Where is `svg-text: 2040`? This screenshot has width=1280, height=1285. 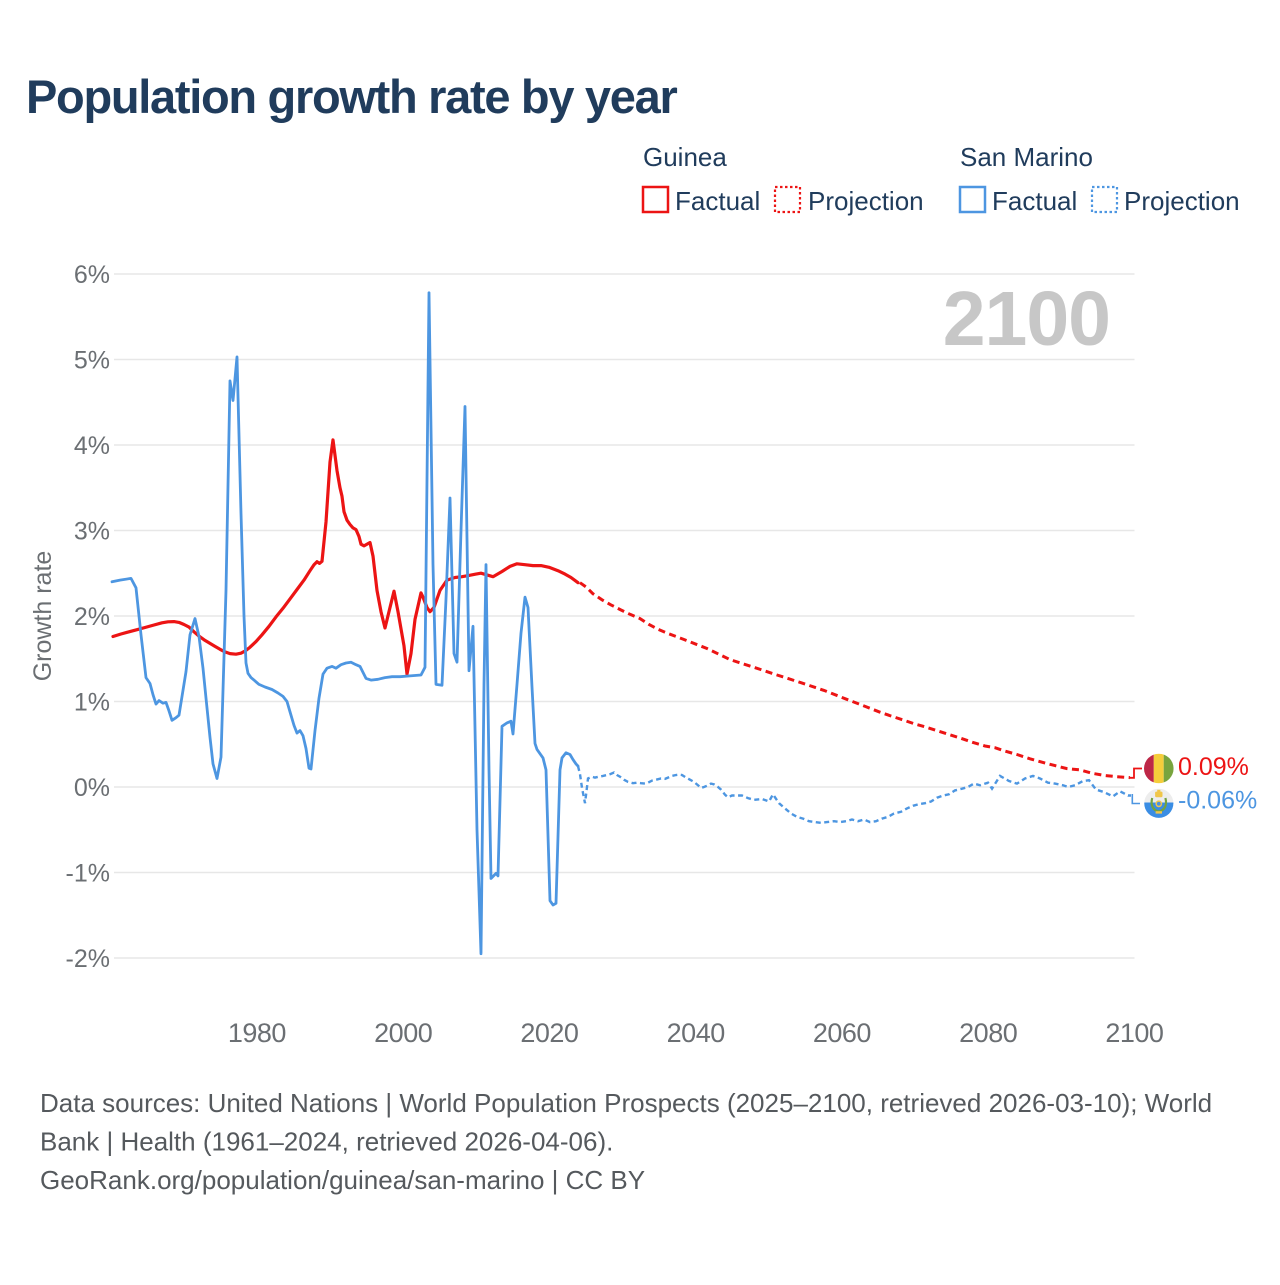
svg-text: 2040 is located at coordinates (696, 1033).